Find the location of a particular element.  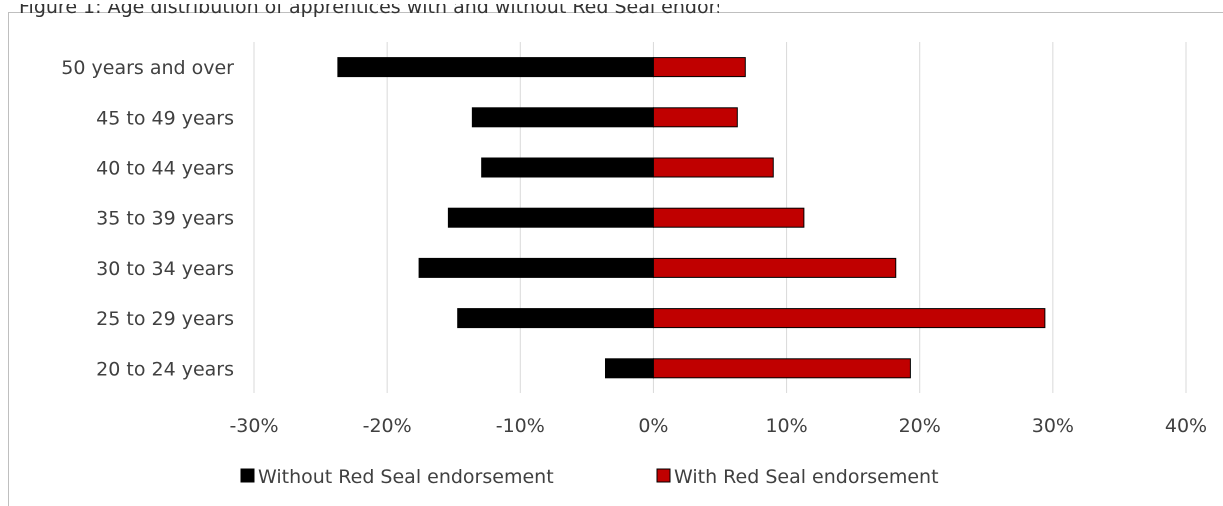

x-tick-label: -10% is located at coordinates (520, 426).